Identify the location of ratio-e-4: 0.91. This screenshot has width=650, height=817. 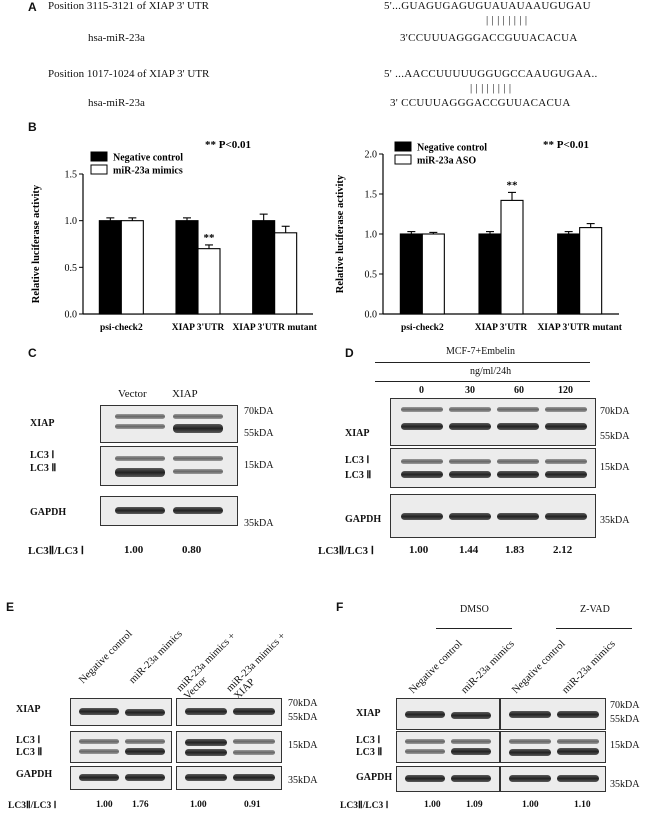
(252, 805).